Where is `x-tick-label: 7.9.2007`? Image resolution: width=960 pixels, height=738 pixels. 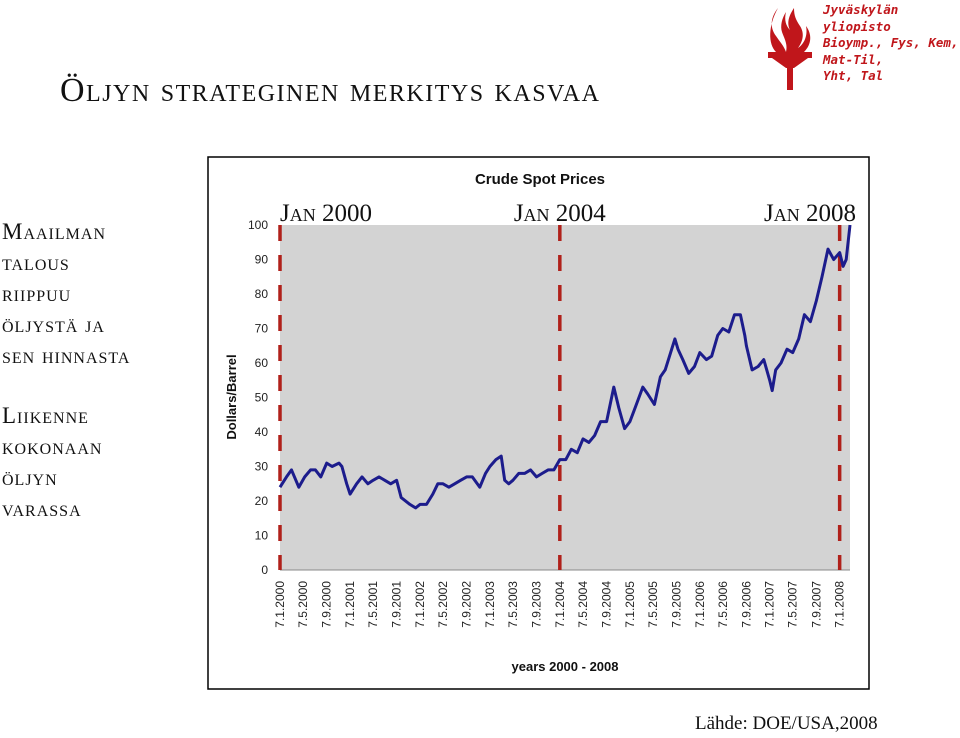
x-tick-label: 7.9.2007 is located at coordinates (816, 604).